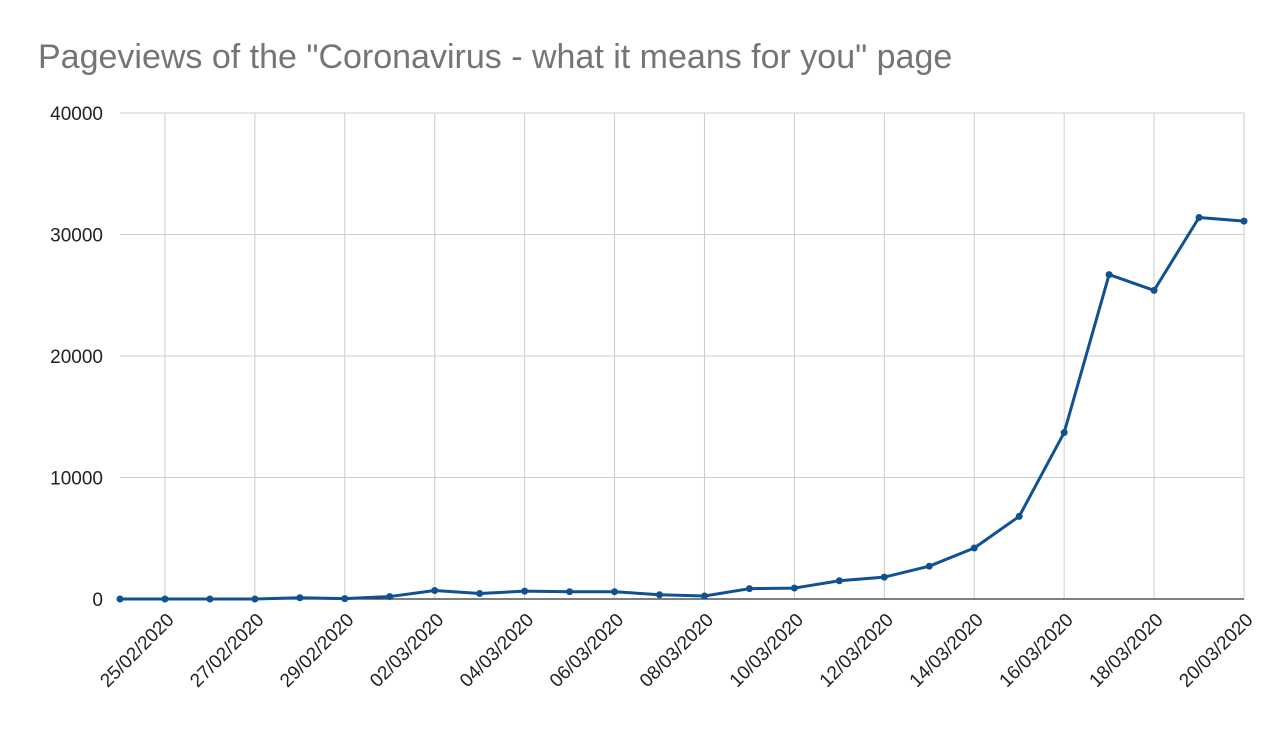 This screenshot has height=742, width=1284. I want to click on x-tick-label: 02/03/2020, so click(407, 651).